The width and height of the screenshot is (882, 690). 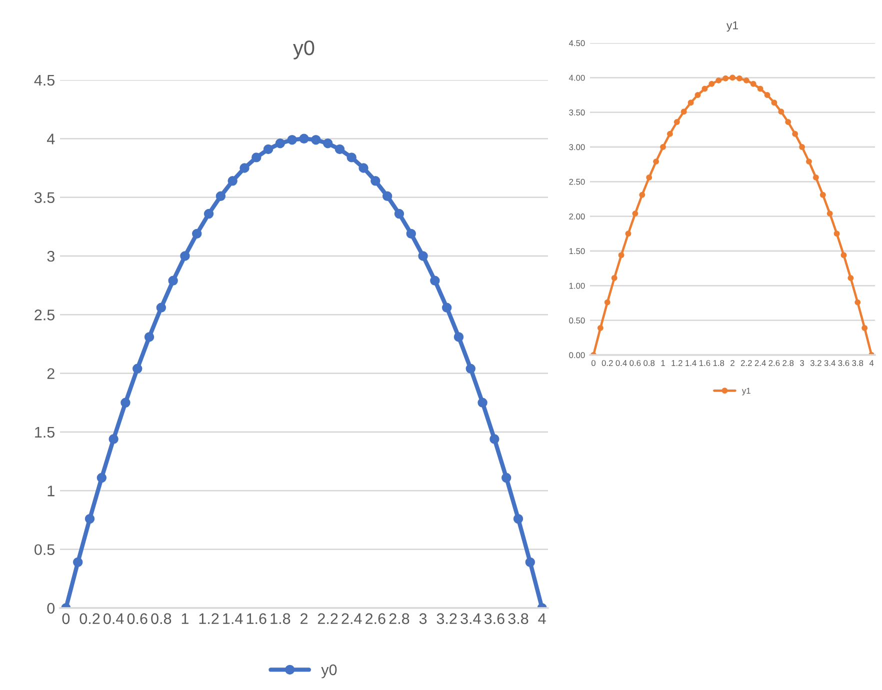 What do you see at coordinates (577, 181) in the screenshot?
I see `y-tick-label: 2.50` at bounding box center [577, 181].